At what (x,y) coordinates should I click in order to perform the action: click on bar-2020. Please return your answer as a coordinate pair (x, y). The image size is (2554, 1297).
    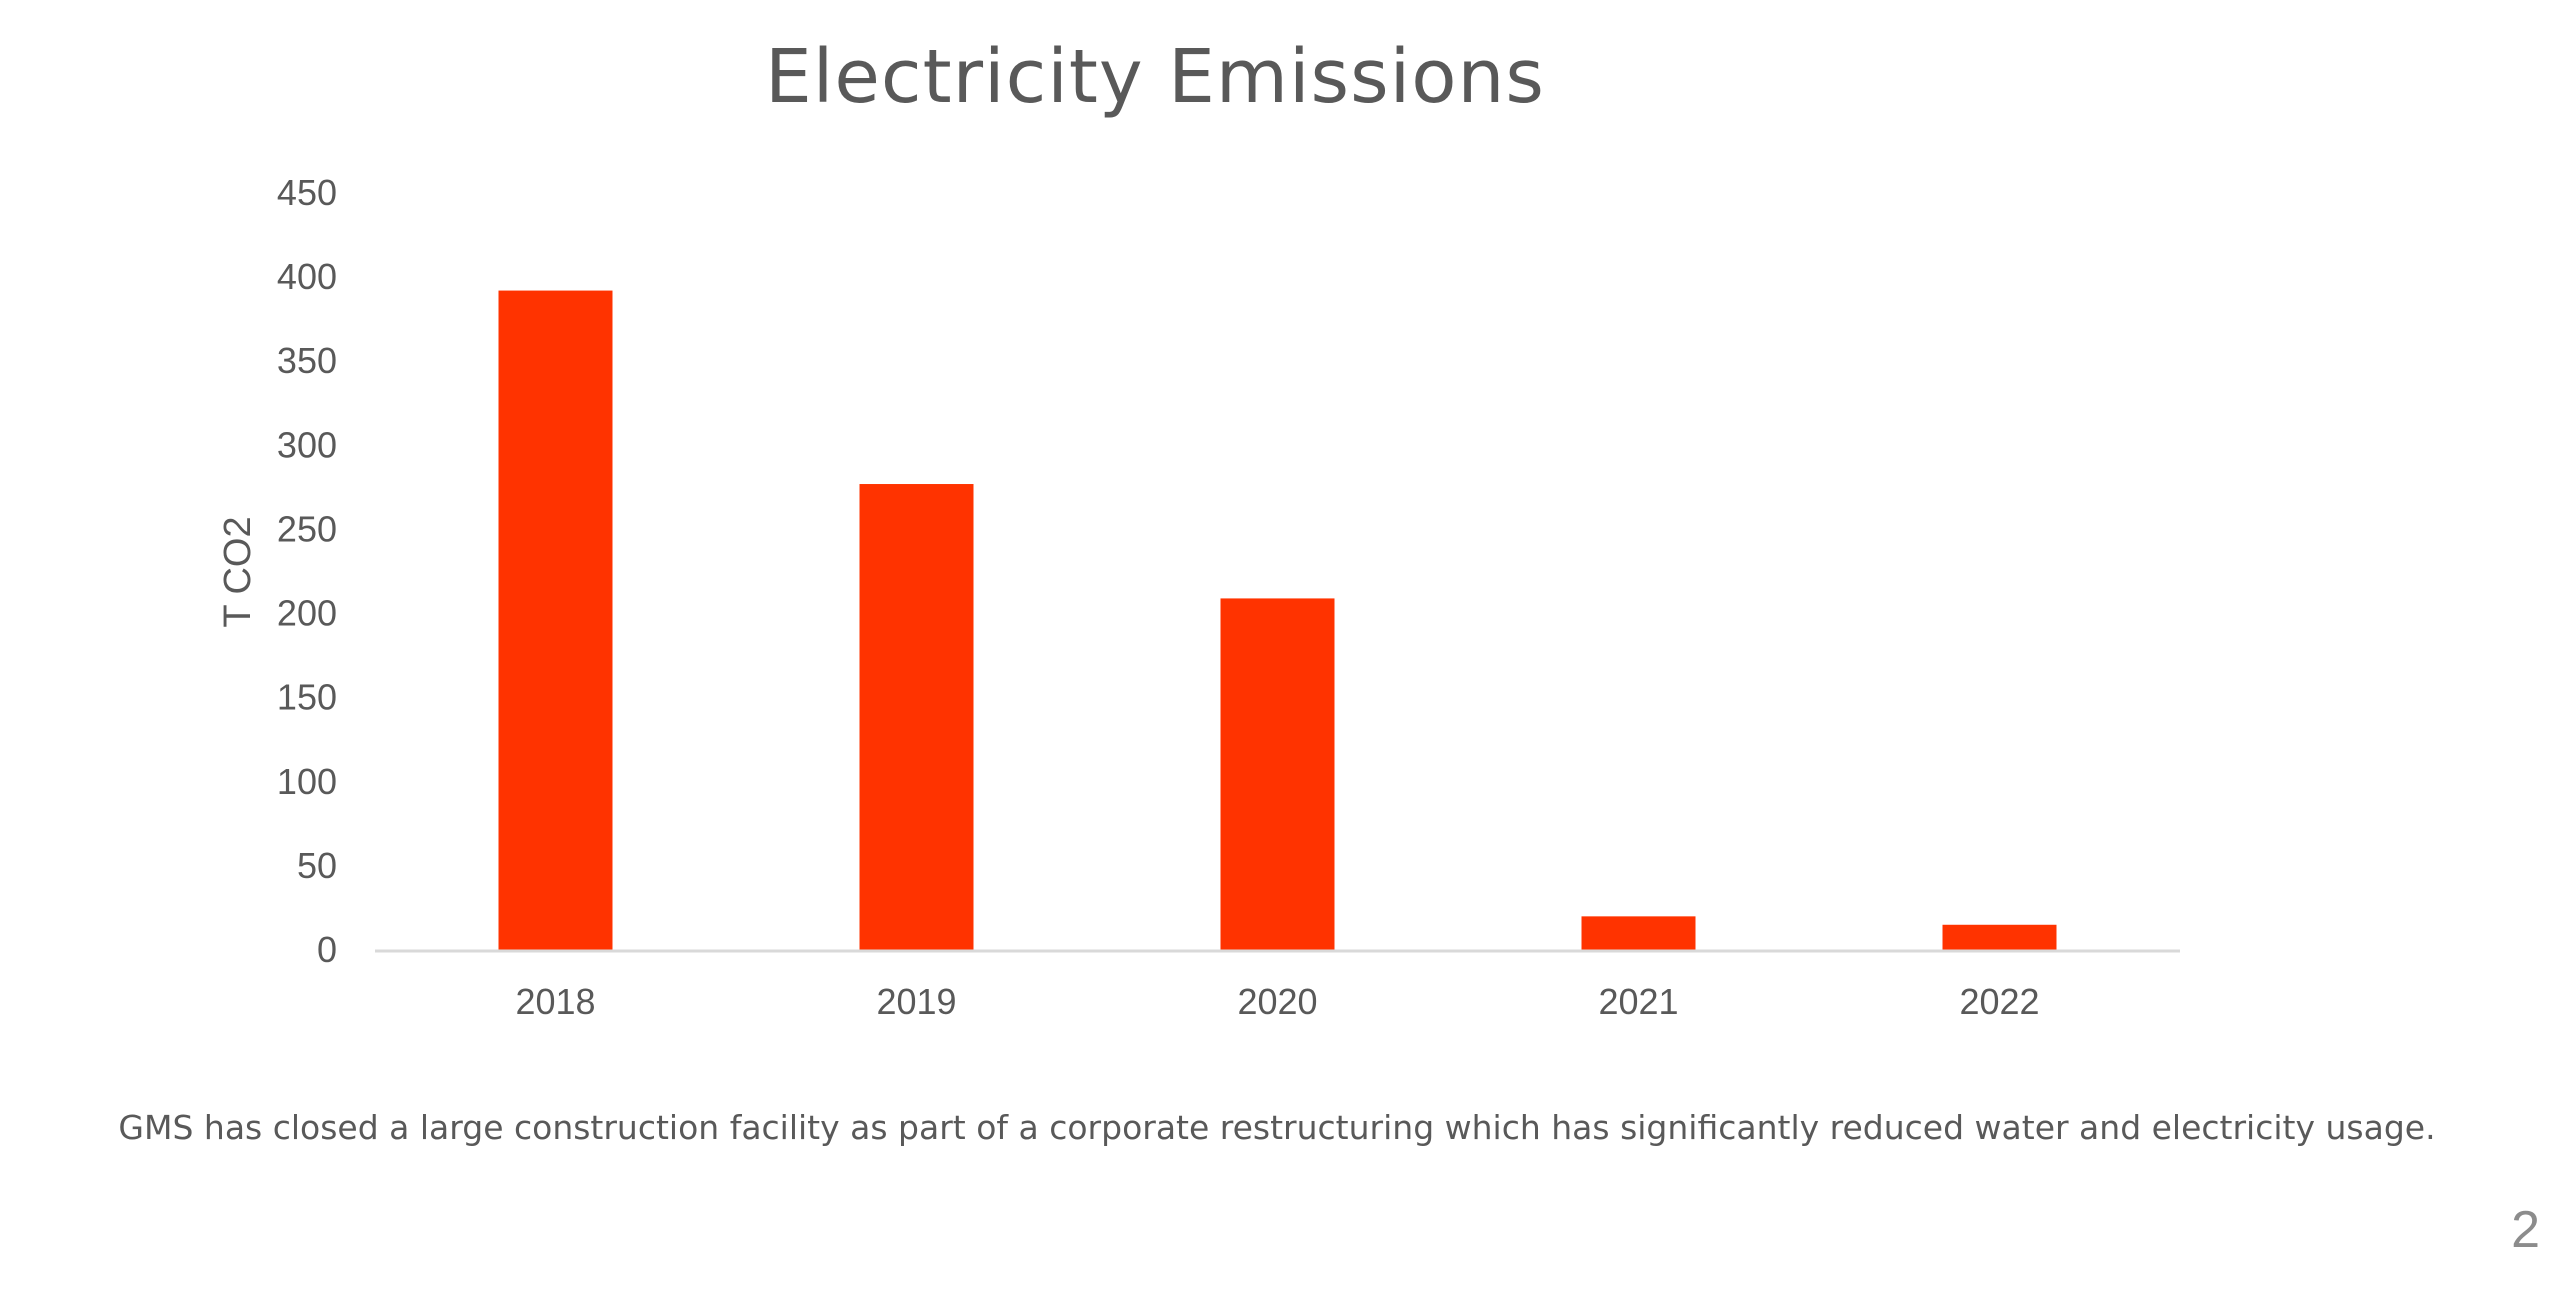
    Looking at the image, I should click on (1277, 774).